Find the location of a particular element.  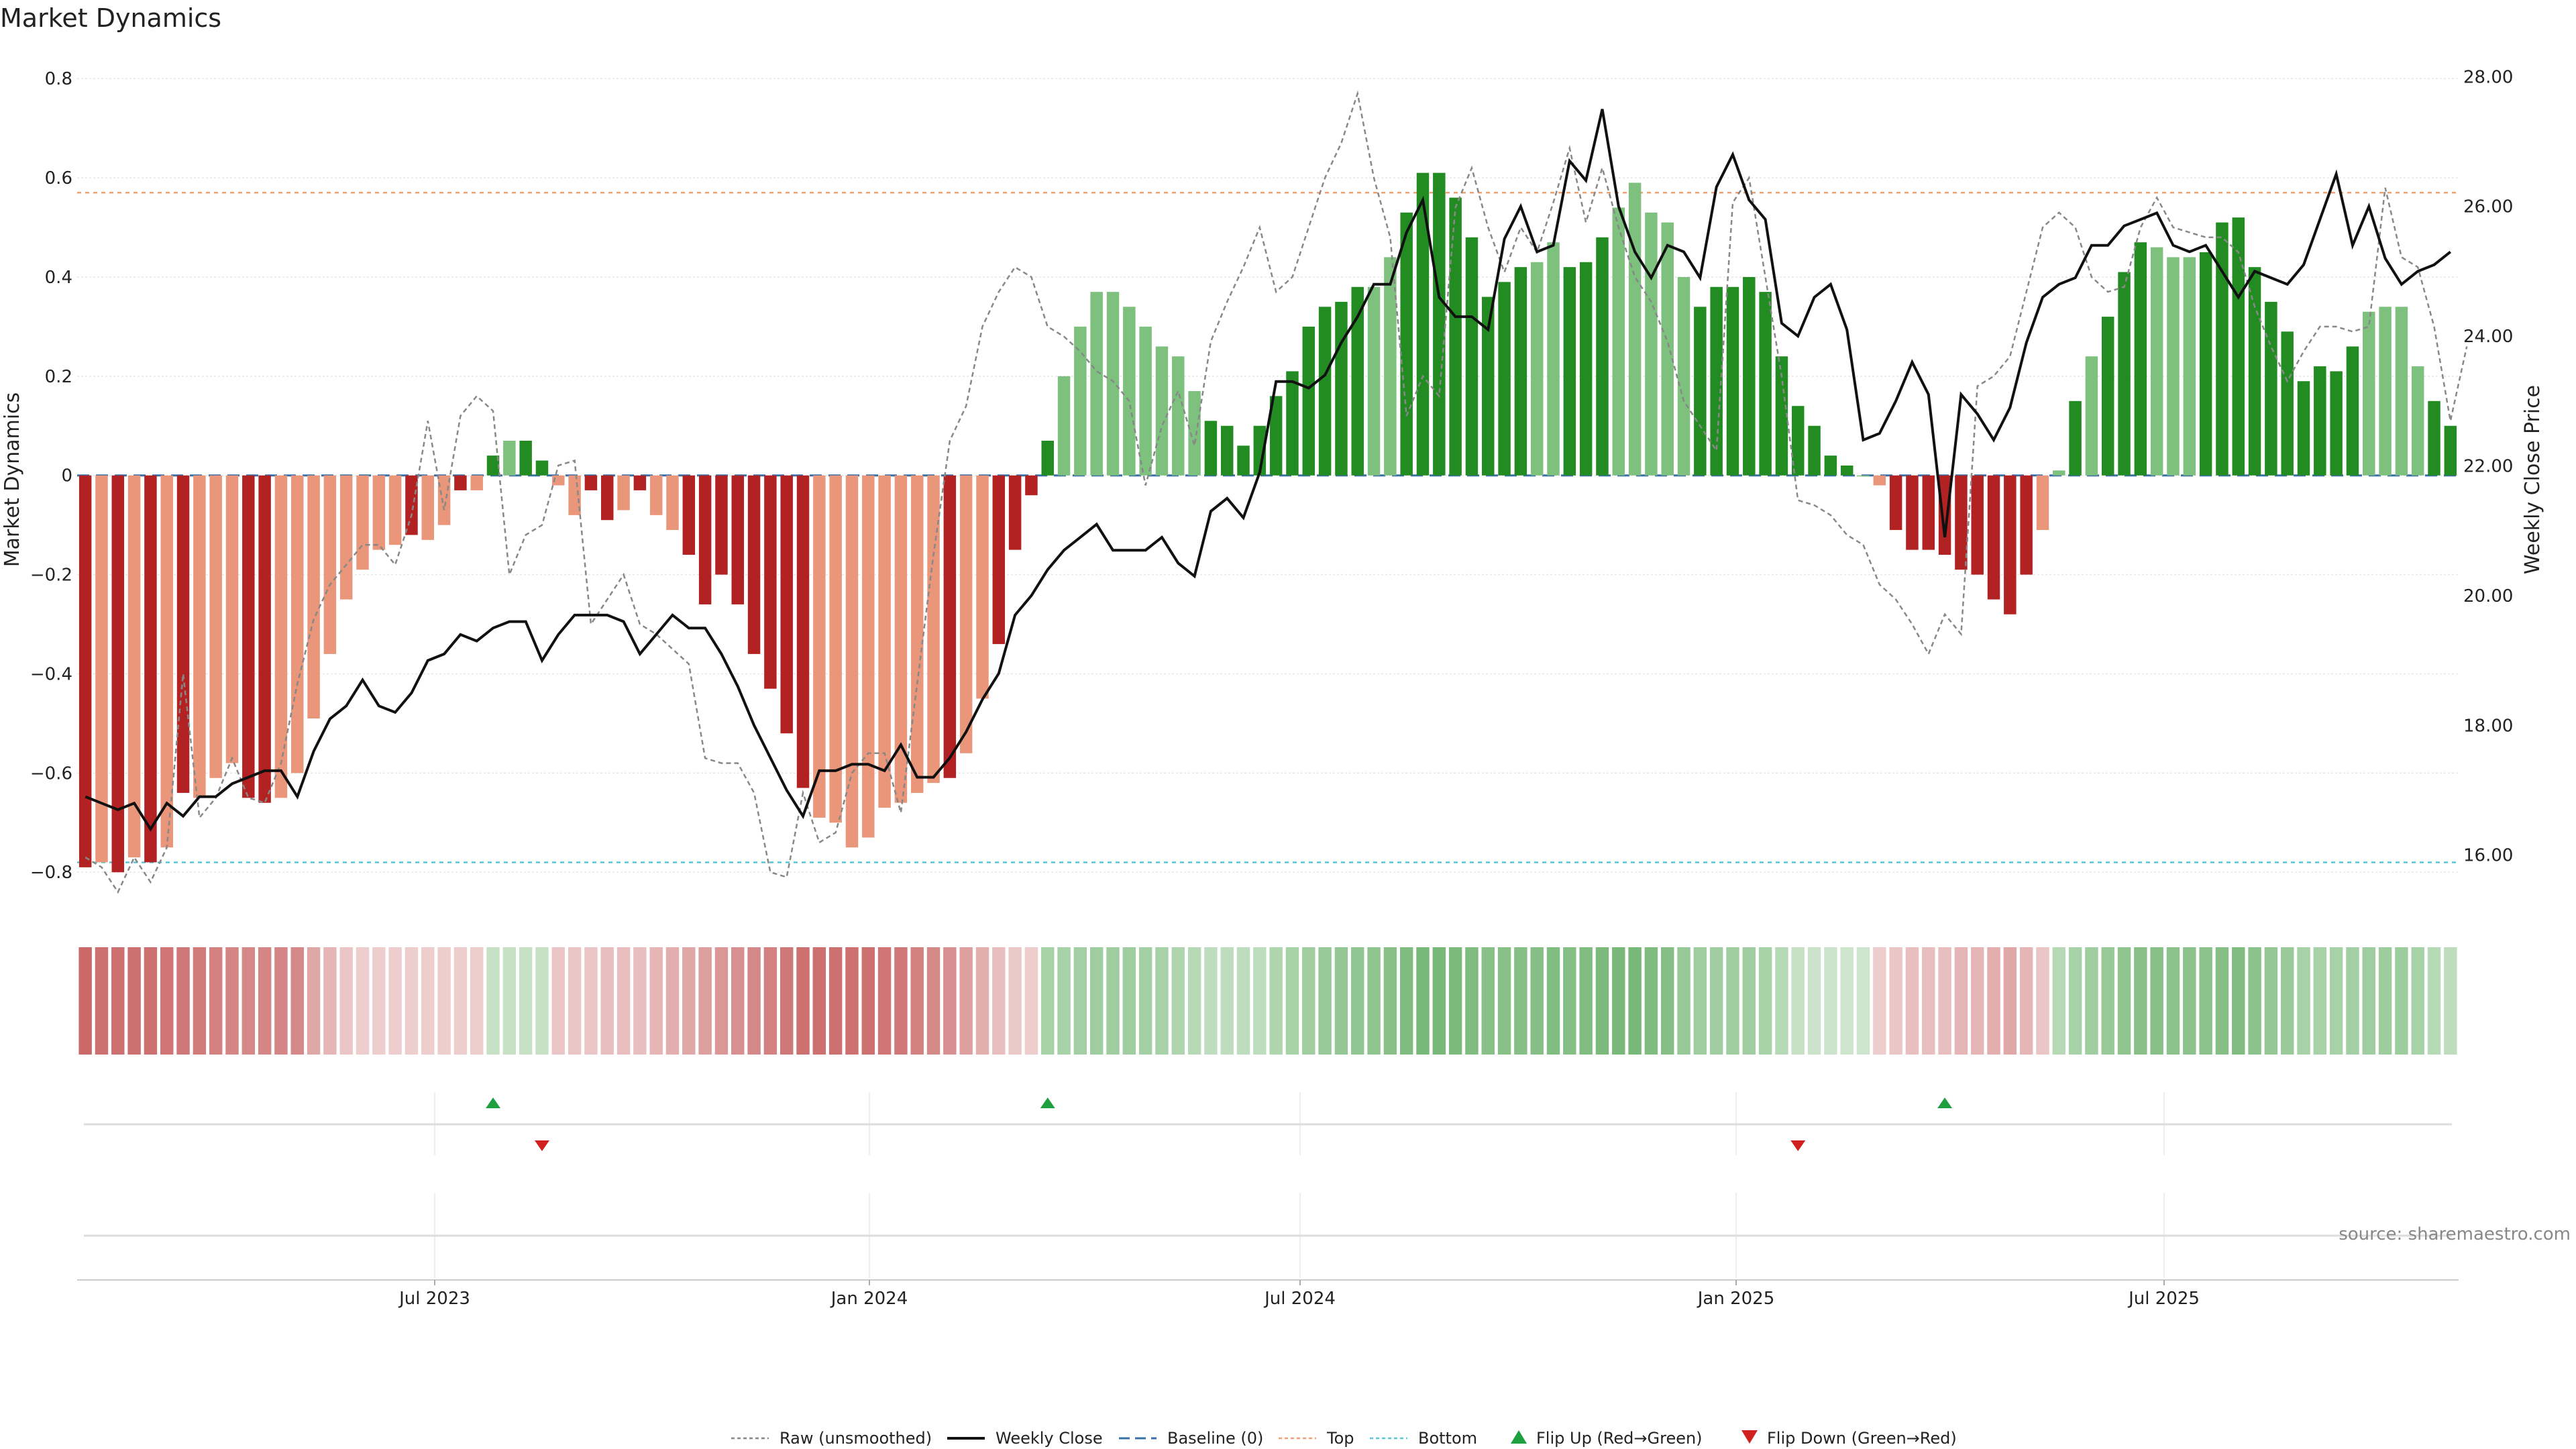

left-axis-ticks: 0.8 0.6 0.4 0.2 0 −0.2 −0.4 −0.6 −0.8 is located at coordinates (51, 476).